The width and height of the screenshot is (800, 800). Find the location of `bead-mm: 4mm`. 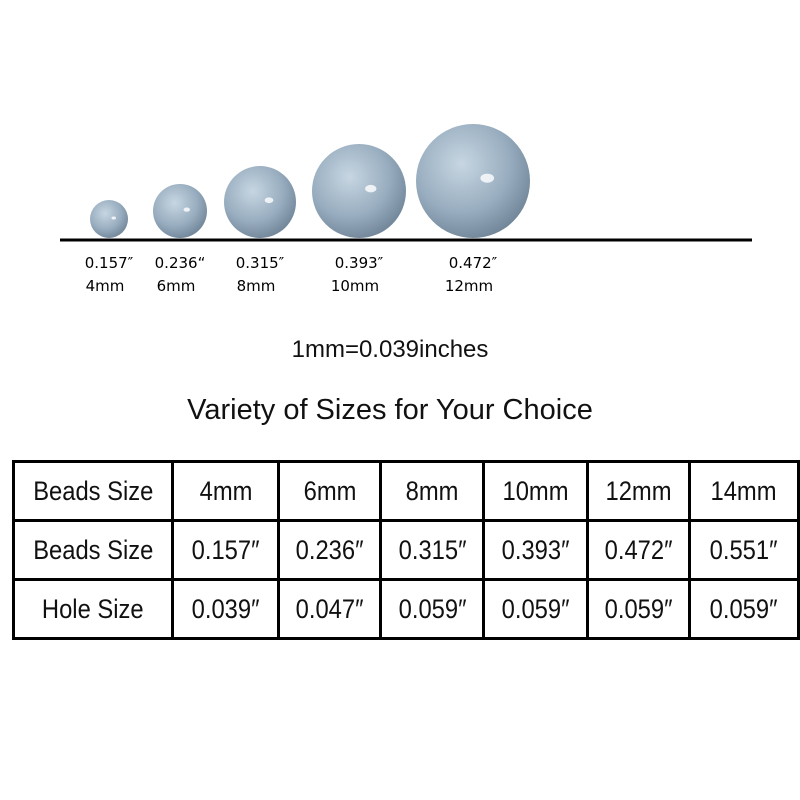

bead-mm: 4mm is located at coordinates (105, 286).